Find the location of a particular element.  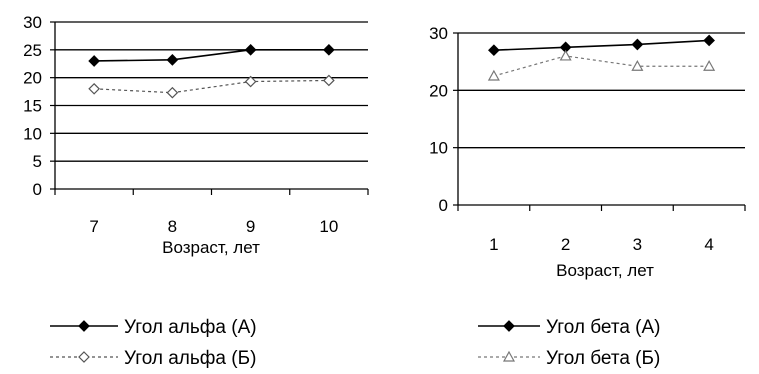

legend-label: Угол бета (Б) is located at coordinates (603, 358).